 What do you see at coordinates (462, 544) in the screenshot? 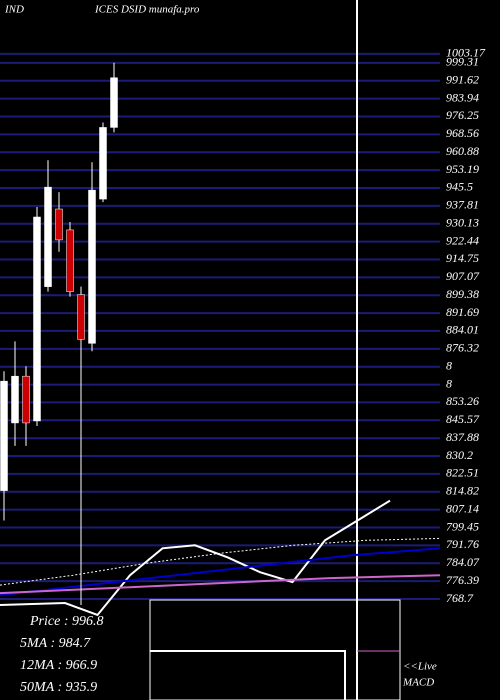
I see `y-tick-label: 791.76` at bounding box center [462, 544].